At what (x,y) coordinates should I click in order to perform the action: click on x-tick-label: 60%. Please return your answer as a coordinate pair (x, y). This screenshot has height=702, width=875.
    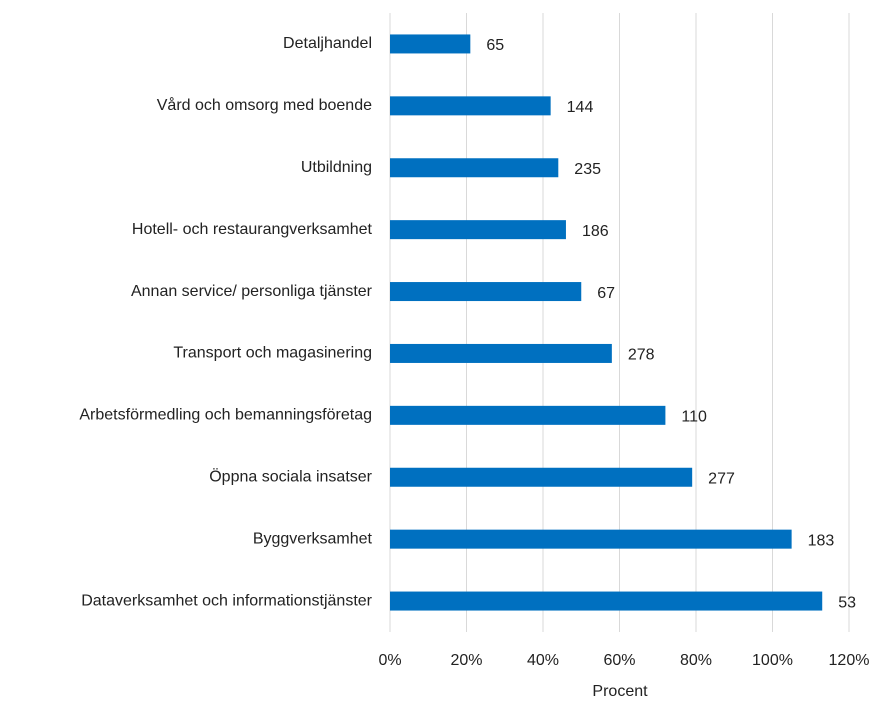
    Looking at the image, I should click on (619, 660).